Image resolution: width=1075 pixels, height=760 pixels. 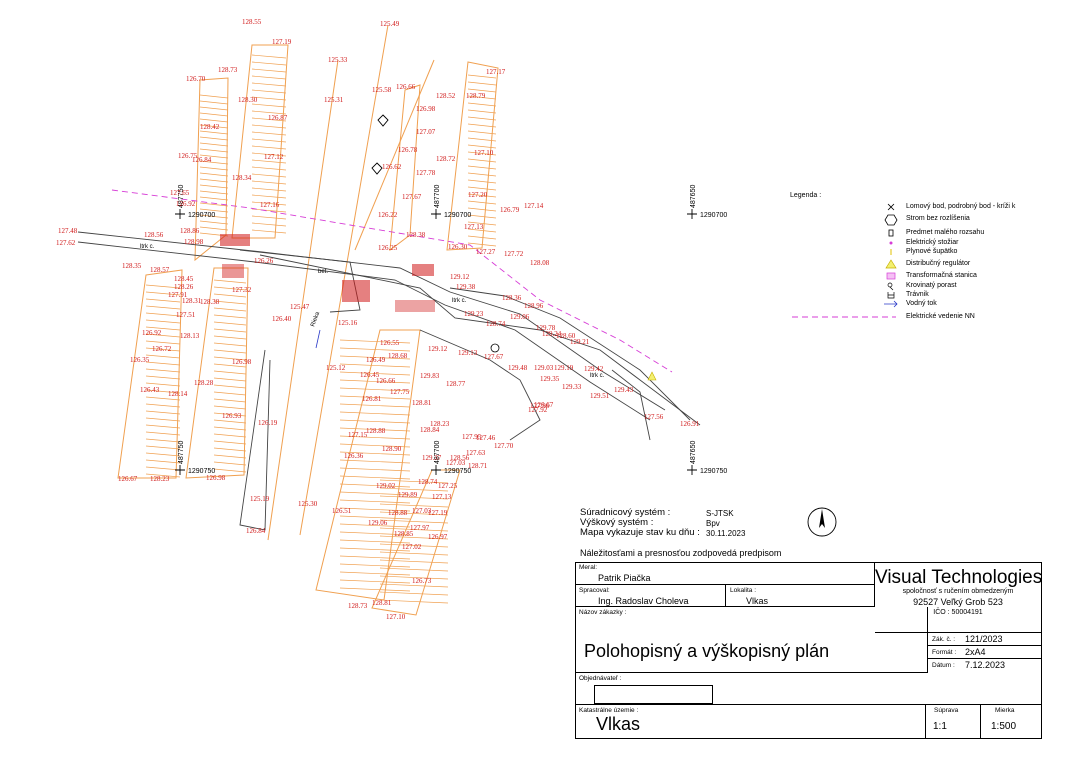 I want to click on spot-height-label: 125.31, so click(x=334, y=100).